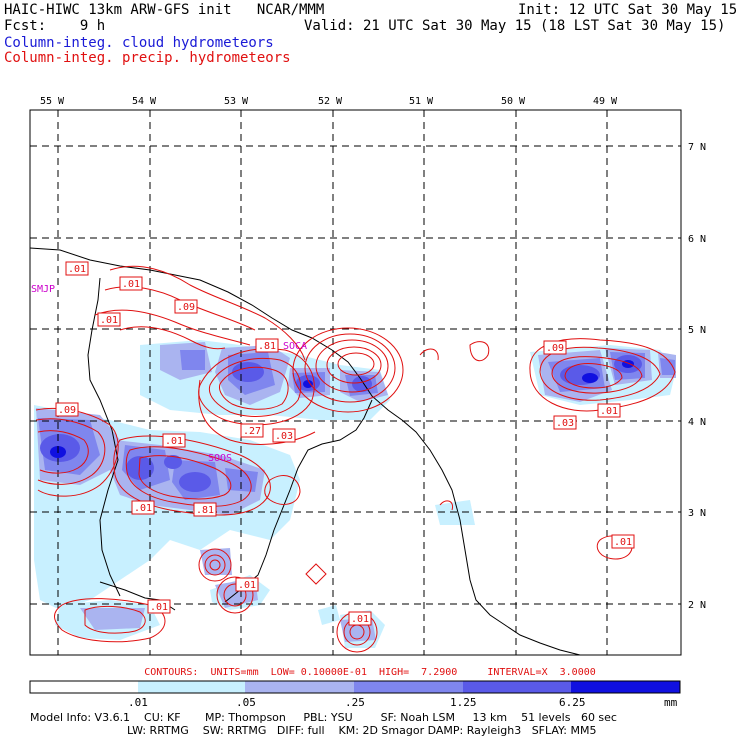 Image resolution: width=740 pixels, height=740 pixels. I want to click on lon-label: 55 W, so click(52, 101).